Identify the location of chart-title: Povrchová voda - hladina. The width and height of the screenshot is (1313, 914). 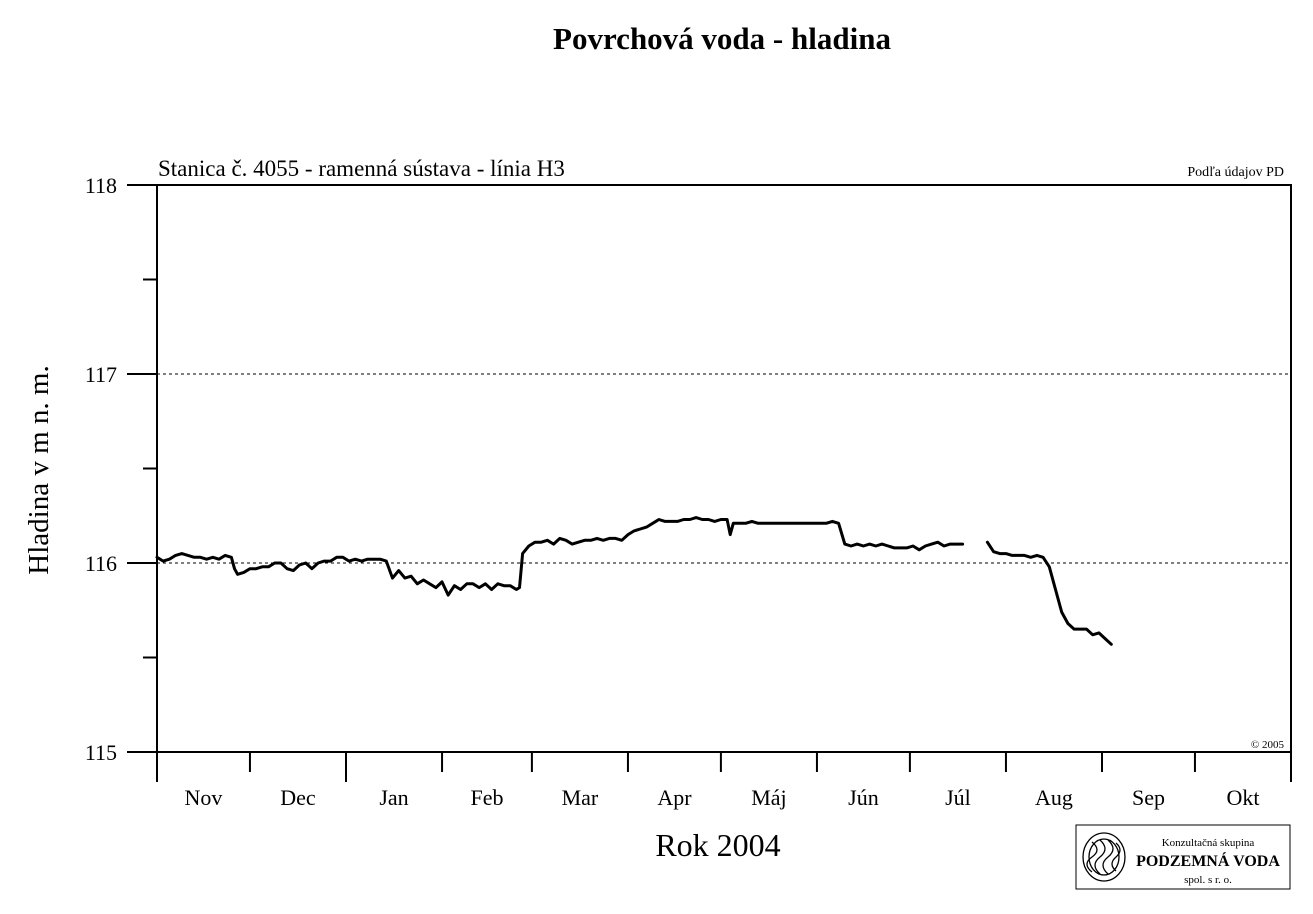
(722, 38).